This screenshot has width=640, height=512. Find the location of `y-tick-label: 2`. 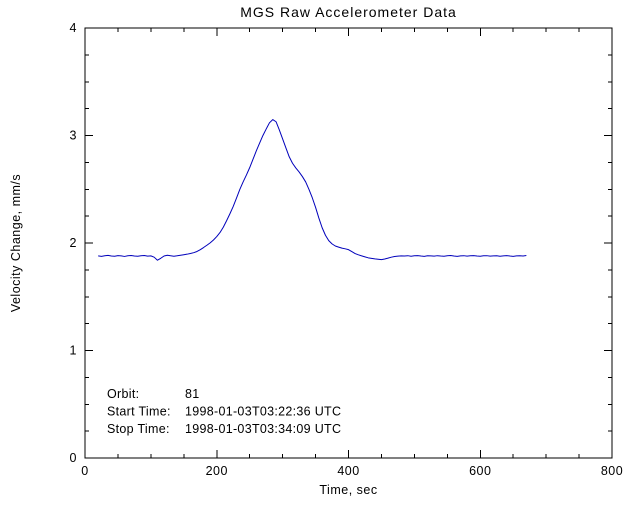

y-tick-label: 2 is located at coordinates (73, 243).